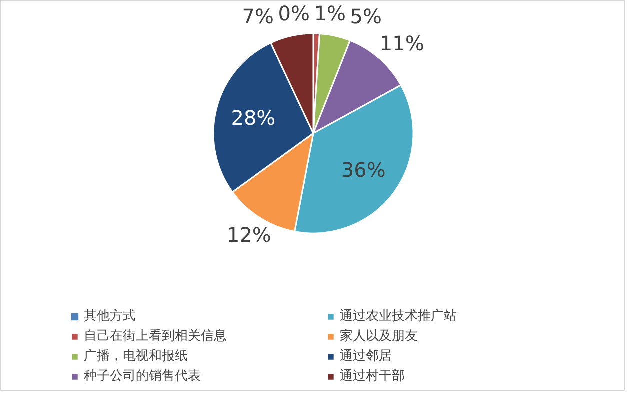  Describe the element at coordinates (330, 14) in the screenshot. I see `data-label: 1%` at that location.